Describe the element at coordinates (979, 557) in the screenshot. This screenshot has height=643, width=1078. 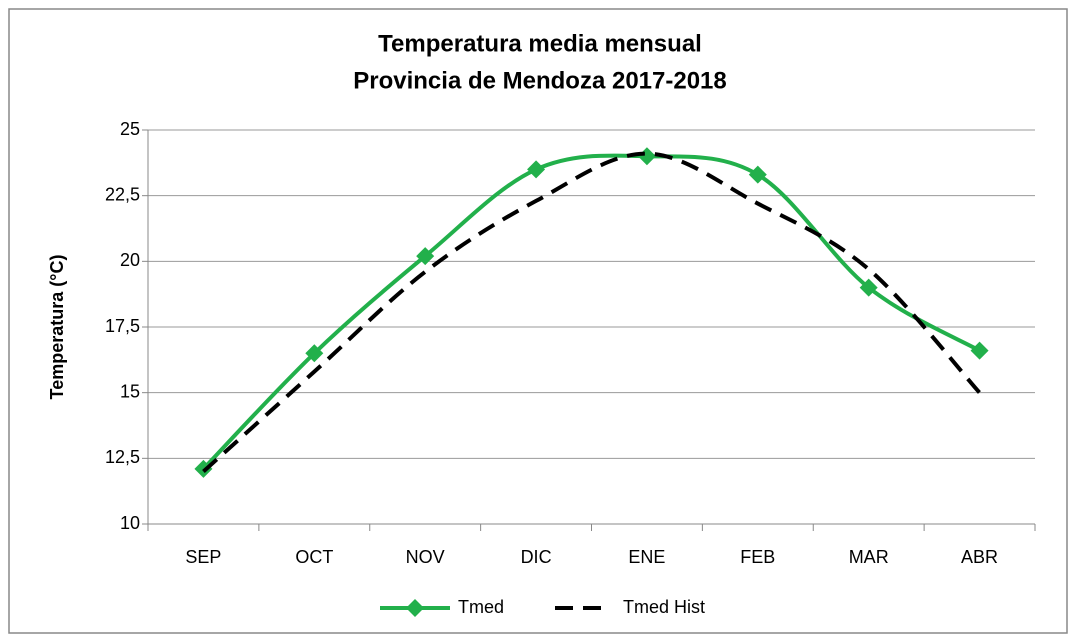
I see `x-tick-label: ABR` at that location.